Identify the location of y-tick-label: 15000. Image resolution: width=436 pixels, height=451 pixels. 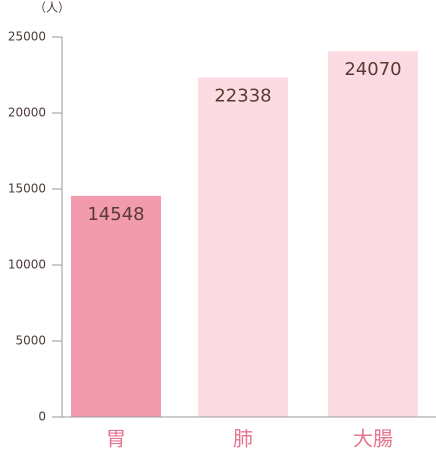
(27, 189).